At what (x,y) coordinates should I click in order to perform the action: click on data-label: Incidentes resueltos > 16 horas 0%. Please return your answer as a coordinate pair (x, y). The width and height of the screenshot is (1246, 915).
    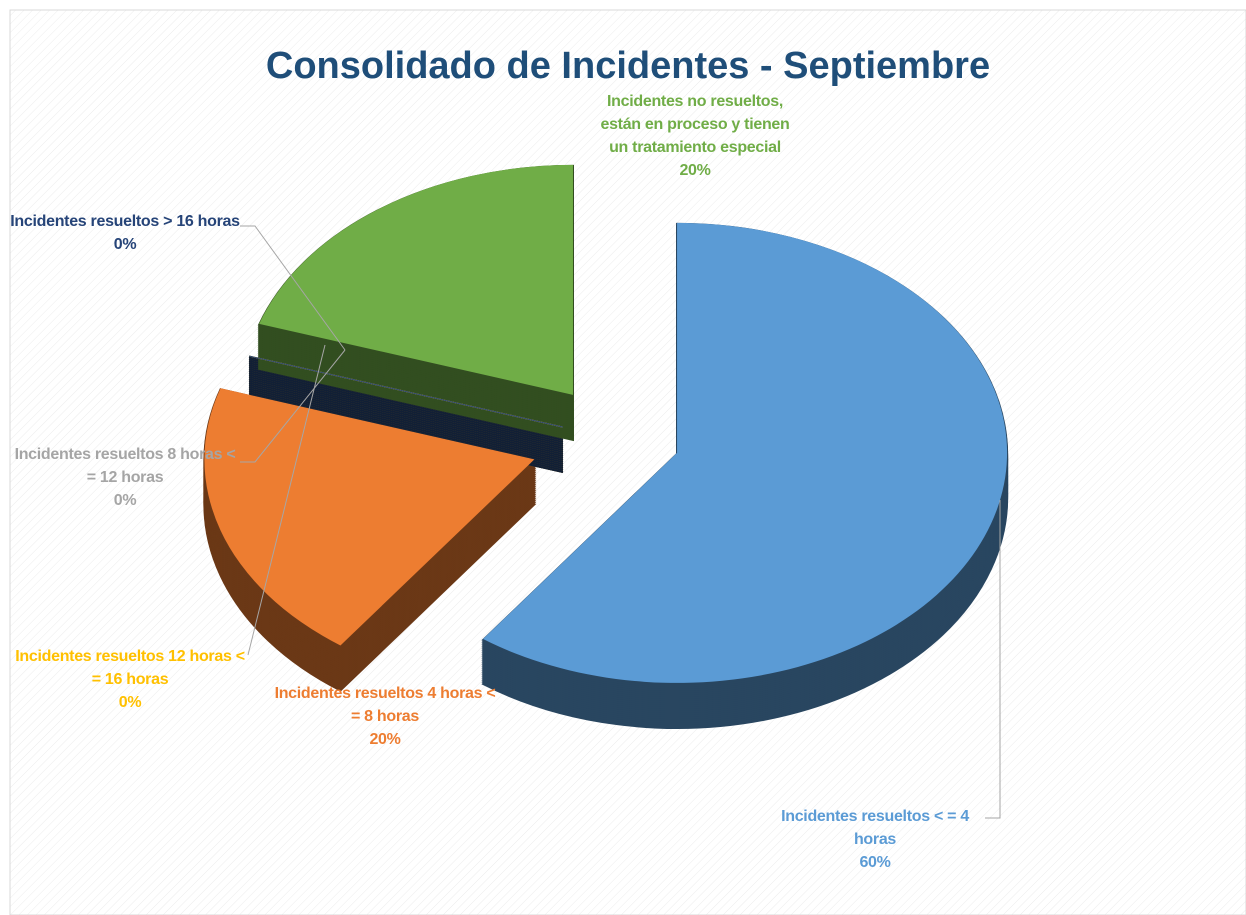
    Looking at the image, I should click on (125, 233).